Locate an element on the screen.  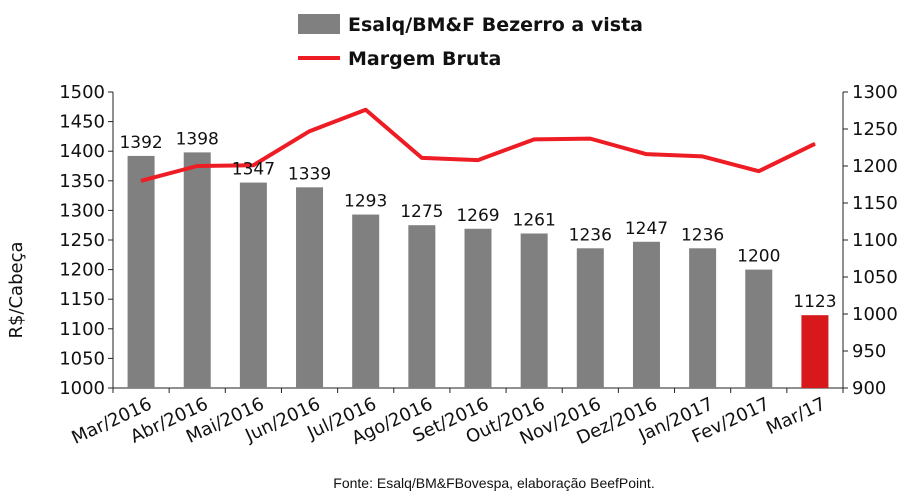
y-right-tick-label: 1050 is located at coordinates (875, 277).